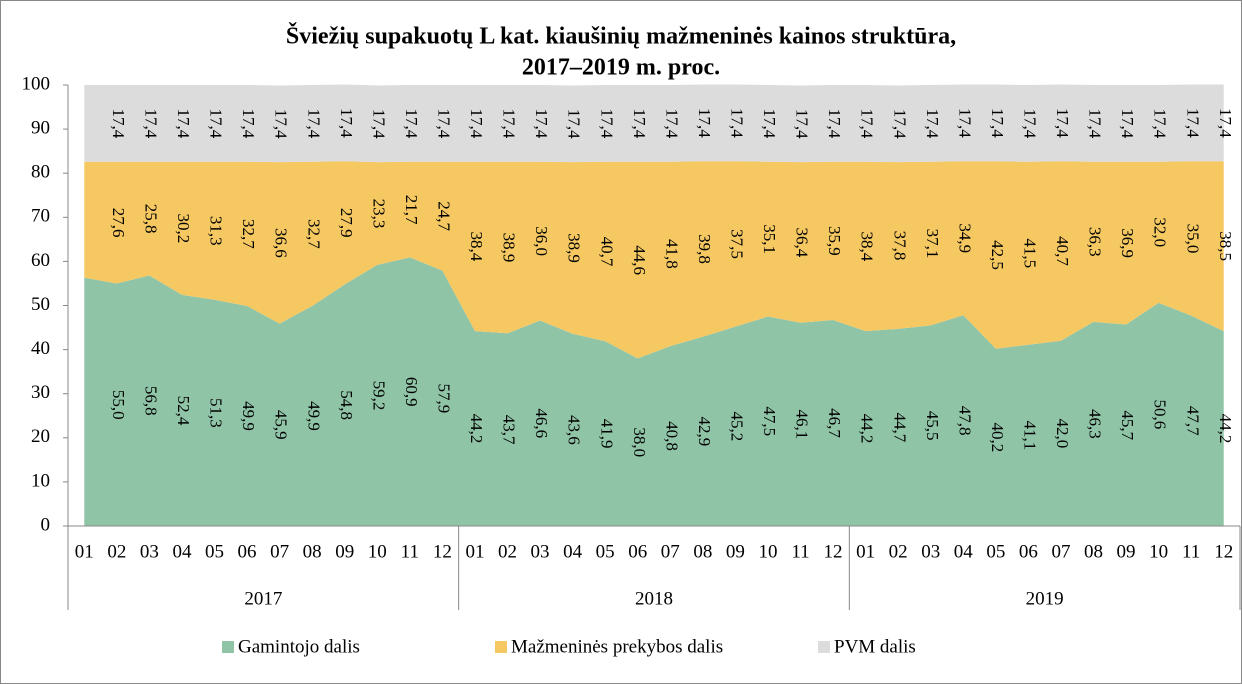  What do you see at coordinates (1160, 415) in the screenshot?
I see `data-label: 50,6` at bounding box center [1160, 415].